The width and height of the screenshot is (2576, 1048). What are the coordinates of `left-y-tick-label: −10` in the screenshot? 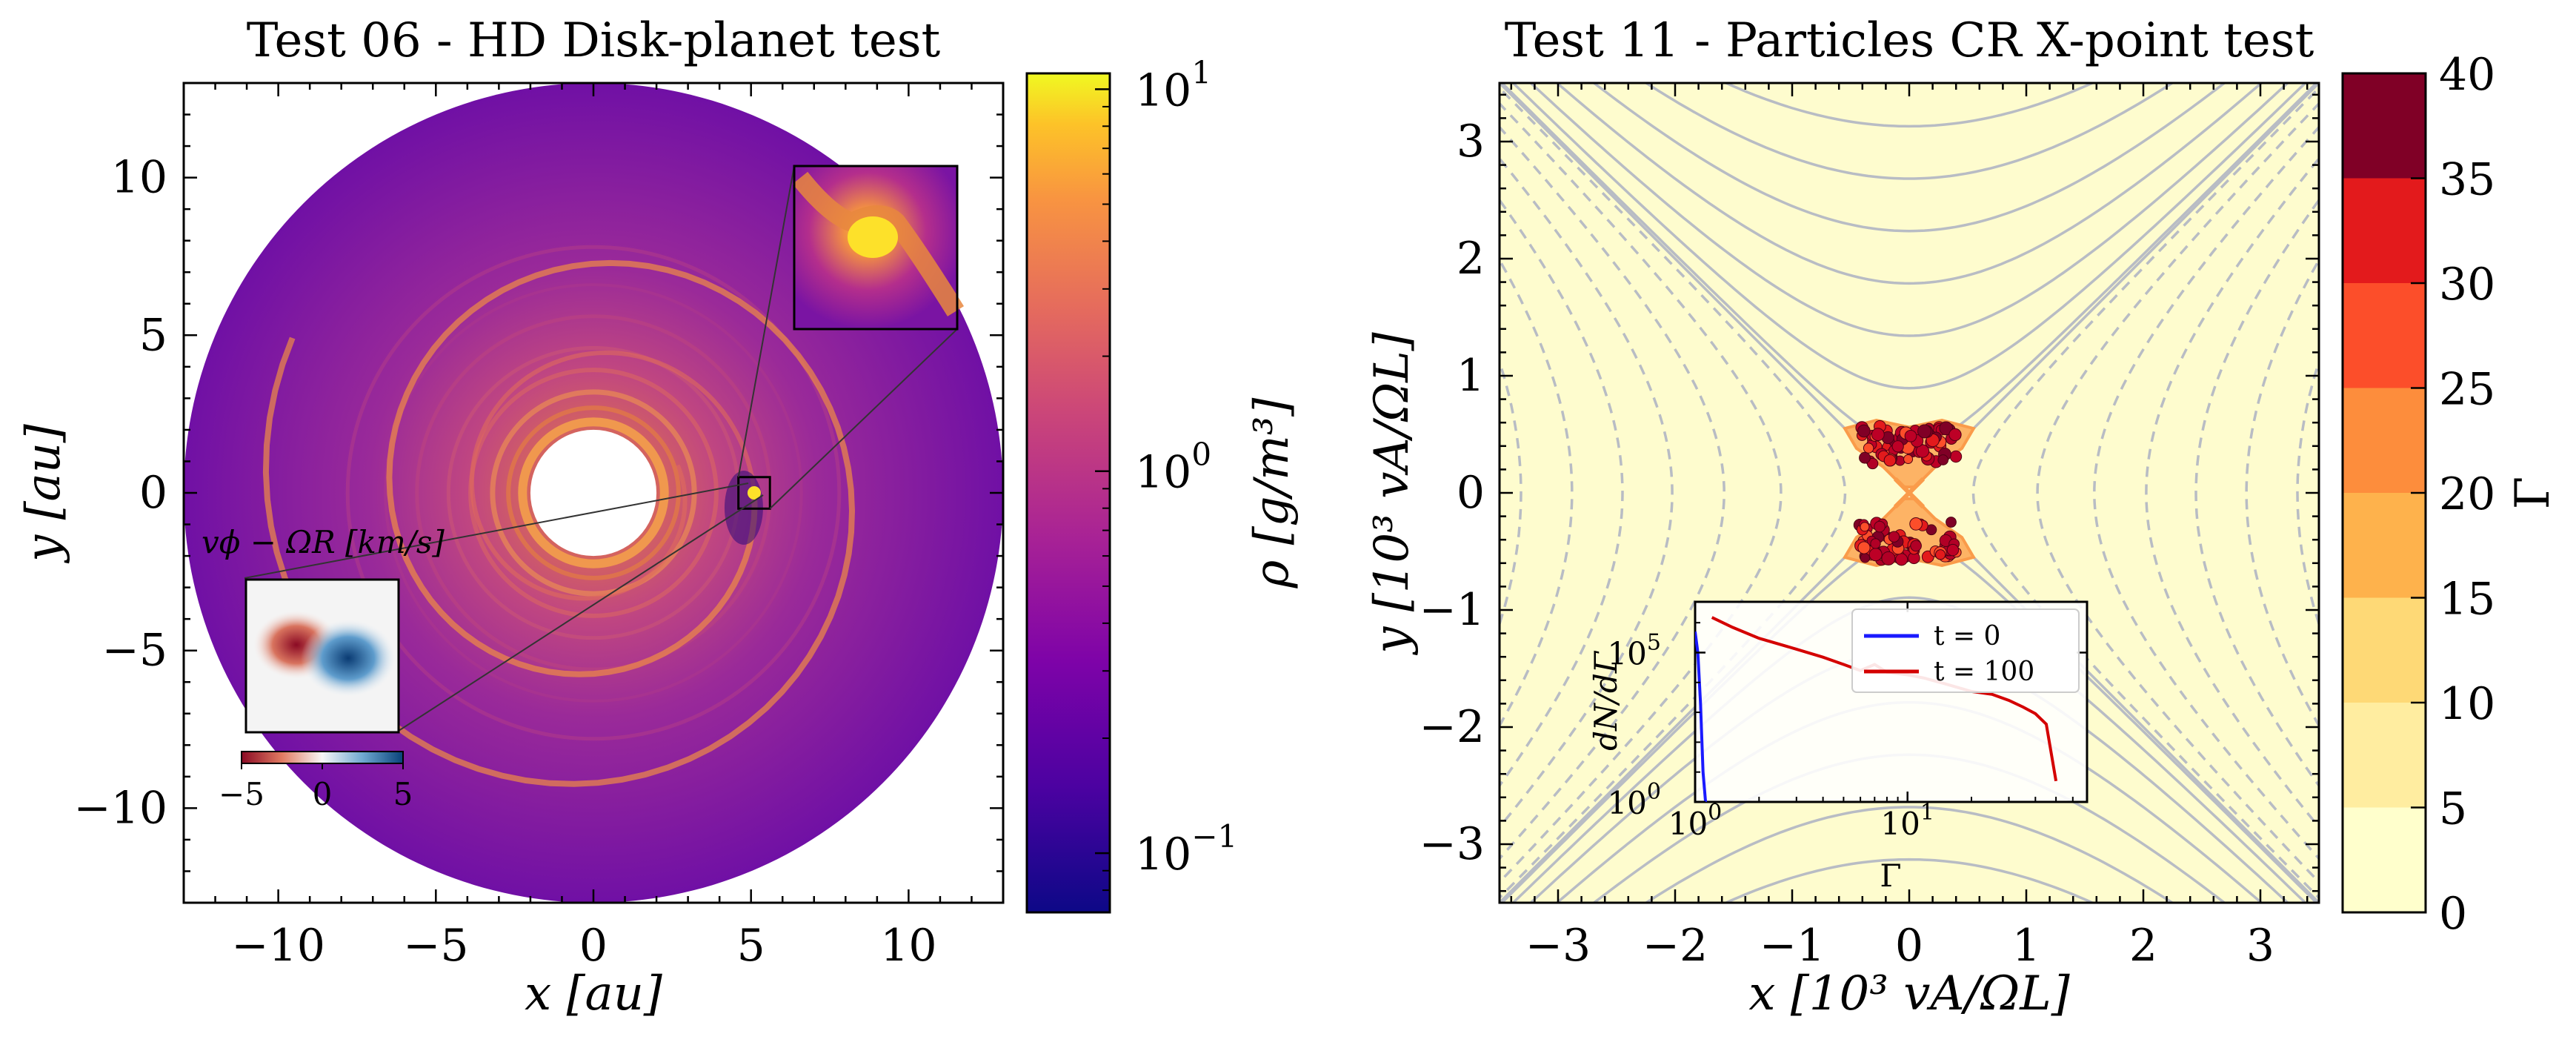 It's located at (120, 808).